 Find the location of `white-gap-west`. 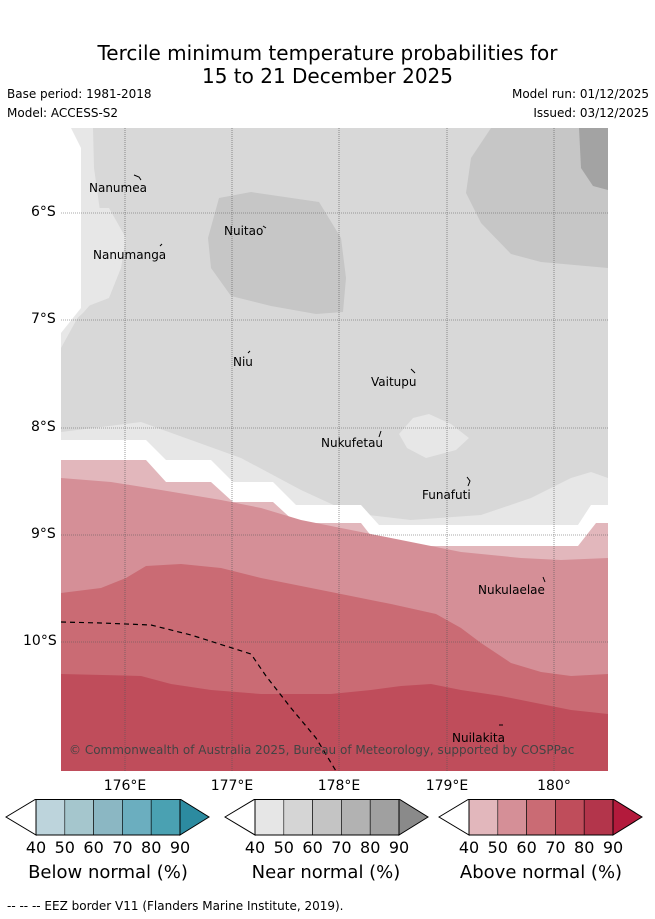

white-gap-west is located at coordinates (71, 230).